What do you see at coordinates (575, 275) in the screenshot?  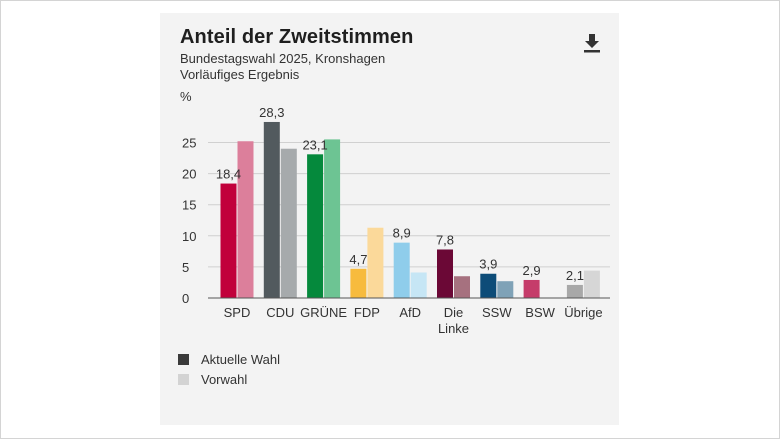 I see `value-label: 2,1` at bounding box center [575, 275].